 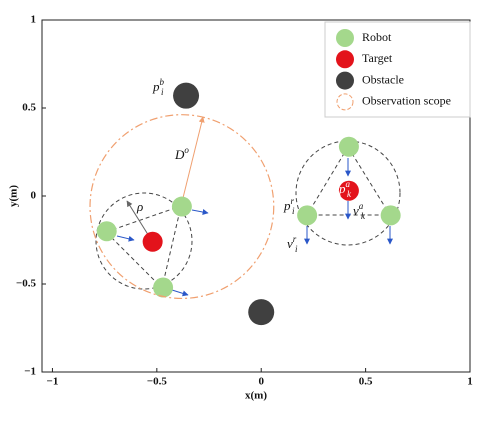 What do you see at coordinates (261, 382) in the screenshot?
I see `x-tick-label: 0` at bounding box center [261, 382].